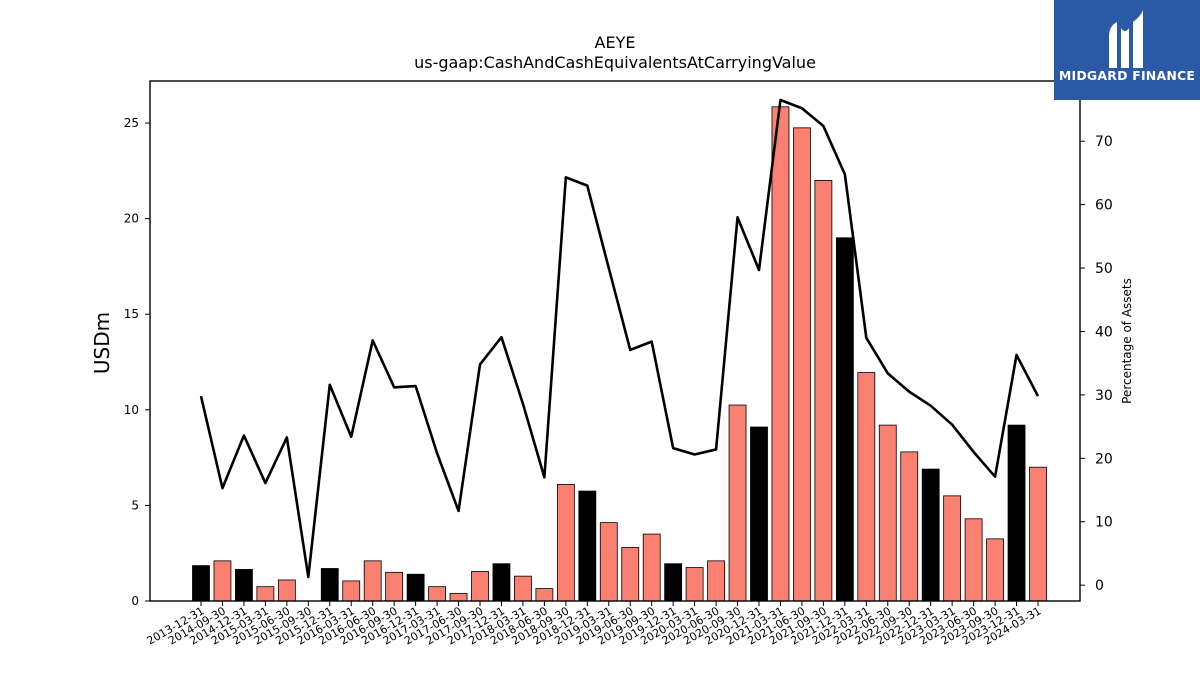 The width and height of the screenshot is (1200, 675). Describe the element at coordinates (1099, 586) in the screenshot. I see `y2-tick-label: 0` at that location.